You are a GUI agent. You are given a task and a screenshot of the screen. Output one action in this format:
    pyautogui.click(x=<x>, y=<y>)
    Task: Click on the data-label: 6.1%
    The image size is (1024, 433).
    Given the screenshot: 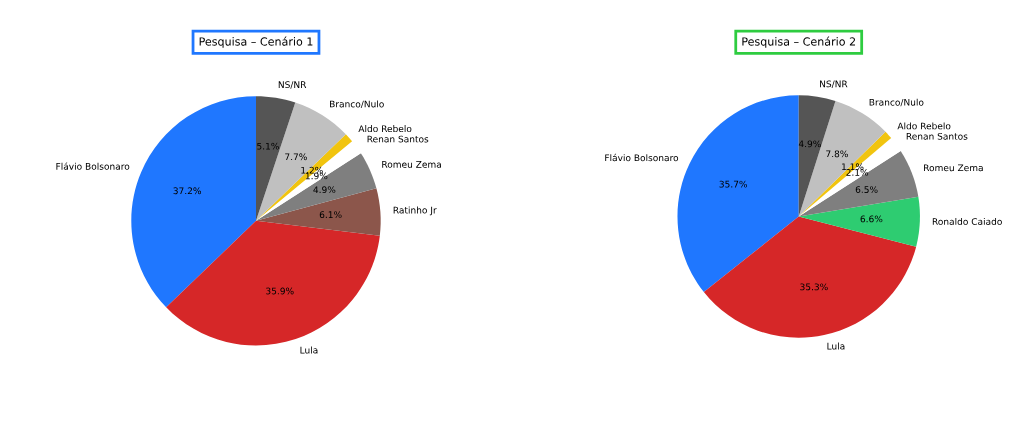 What is the action you would take?
    pyautogui.click(x=330, y=215)
    